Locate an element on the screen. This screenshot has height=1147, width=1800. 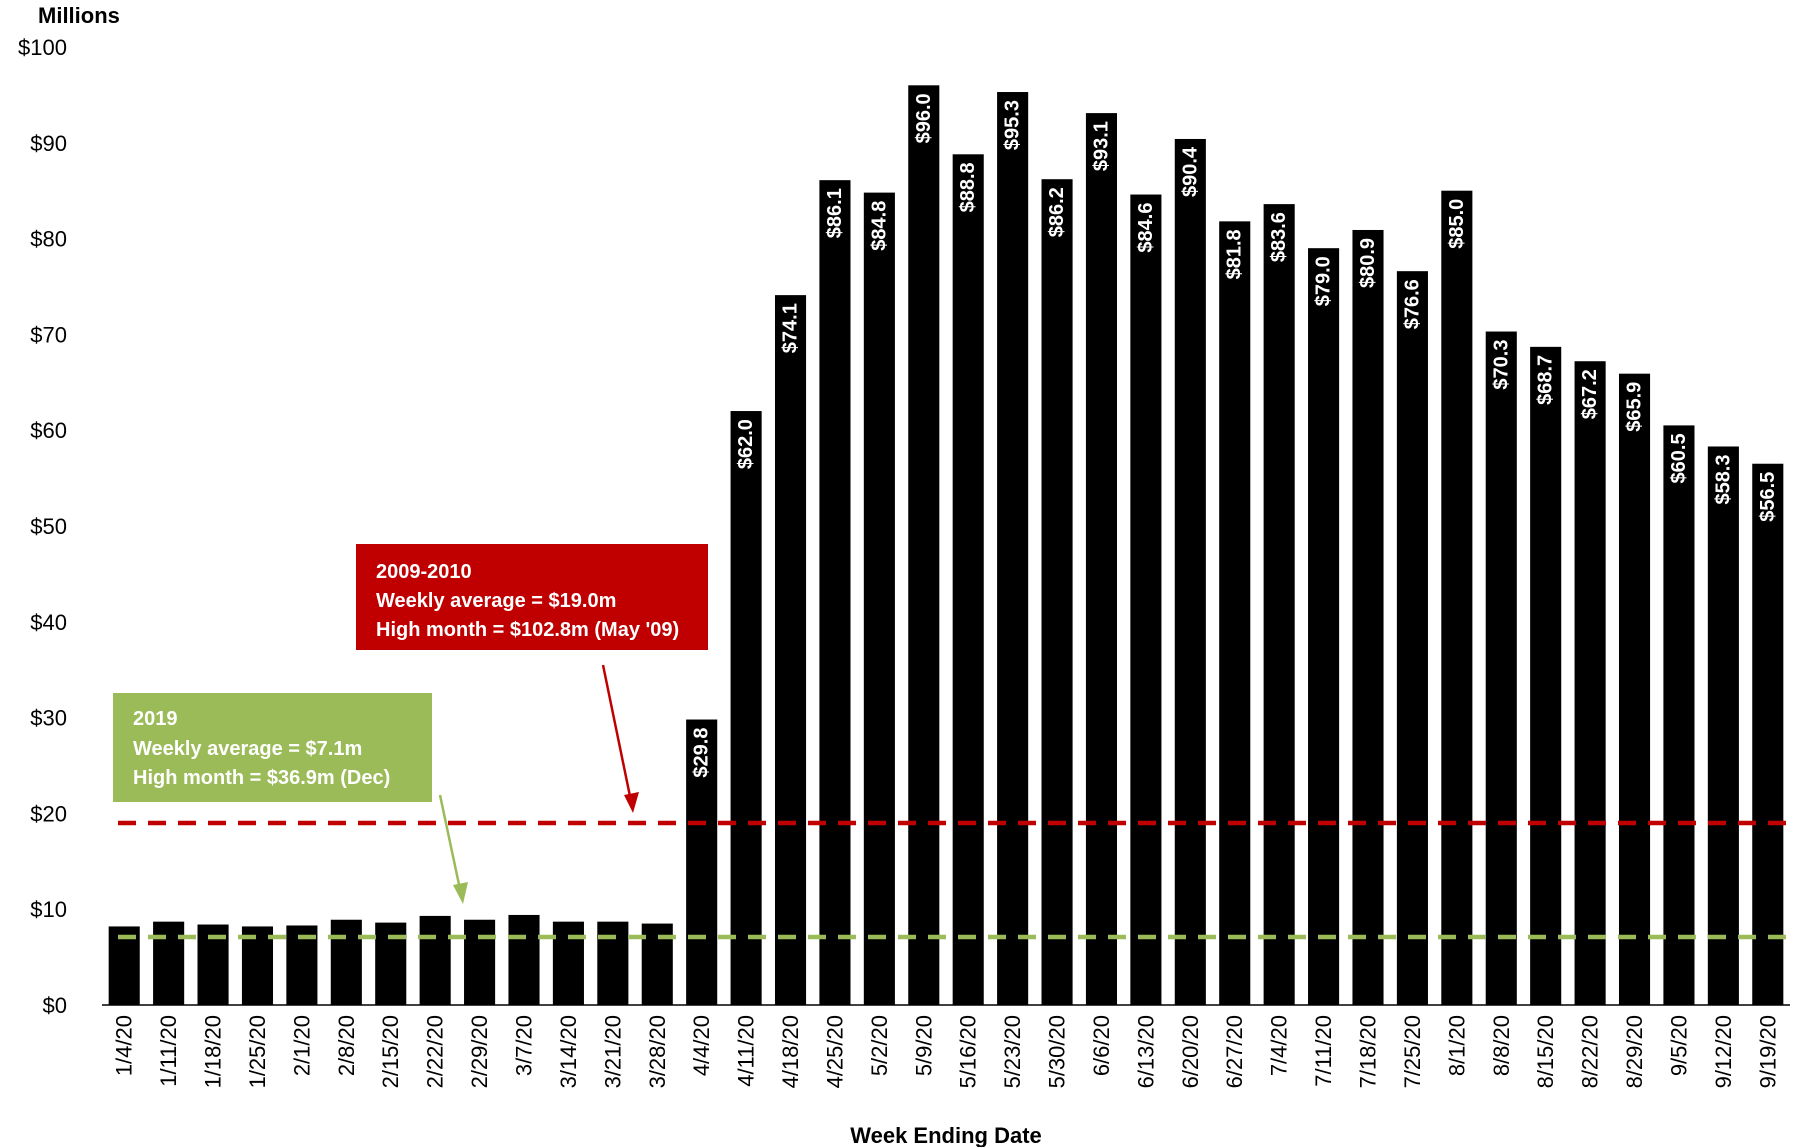
y-tick-label: $100 is located at coordinates (42, 47).